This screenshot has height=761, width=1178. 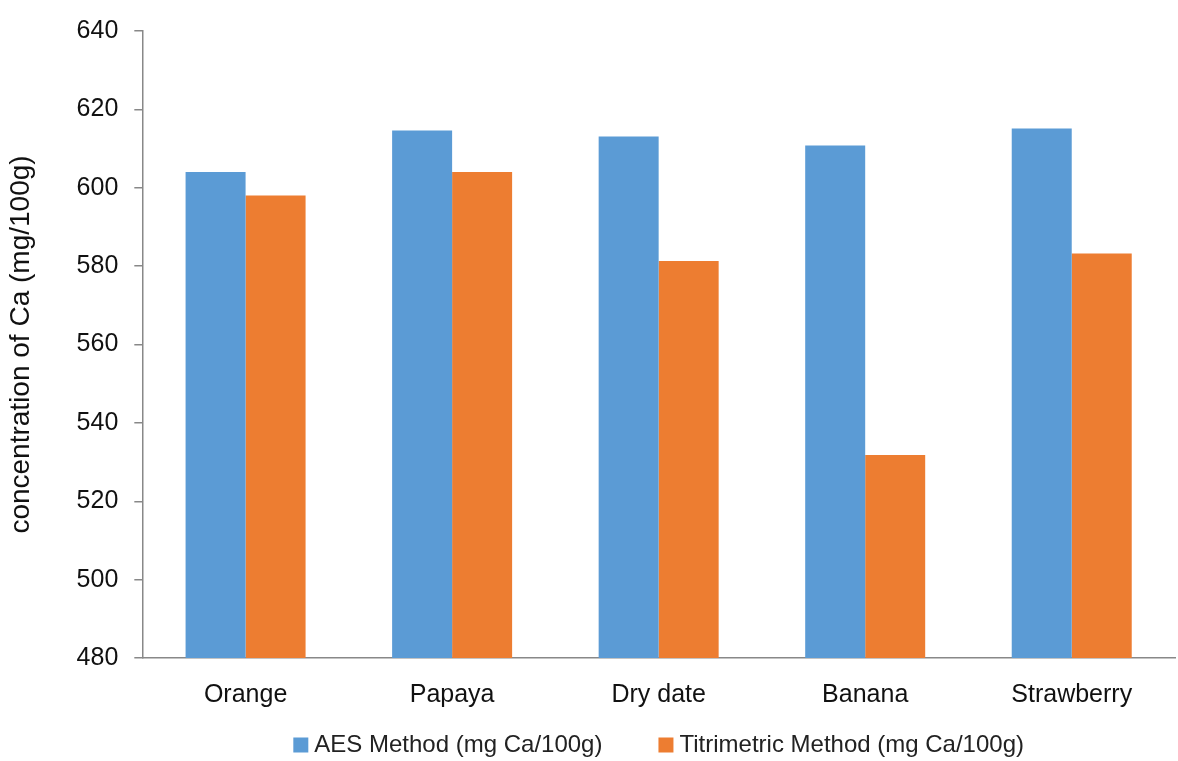 What do you see at coordinates (658, 692) in the screenshot?
I see `x-tick-label: Dry date` at bounding box center [658, 692].